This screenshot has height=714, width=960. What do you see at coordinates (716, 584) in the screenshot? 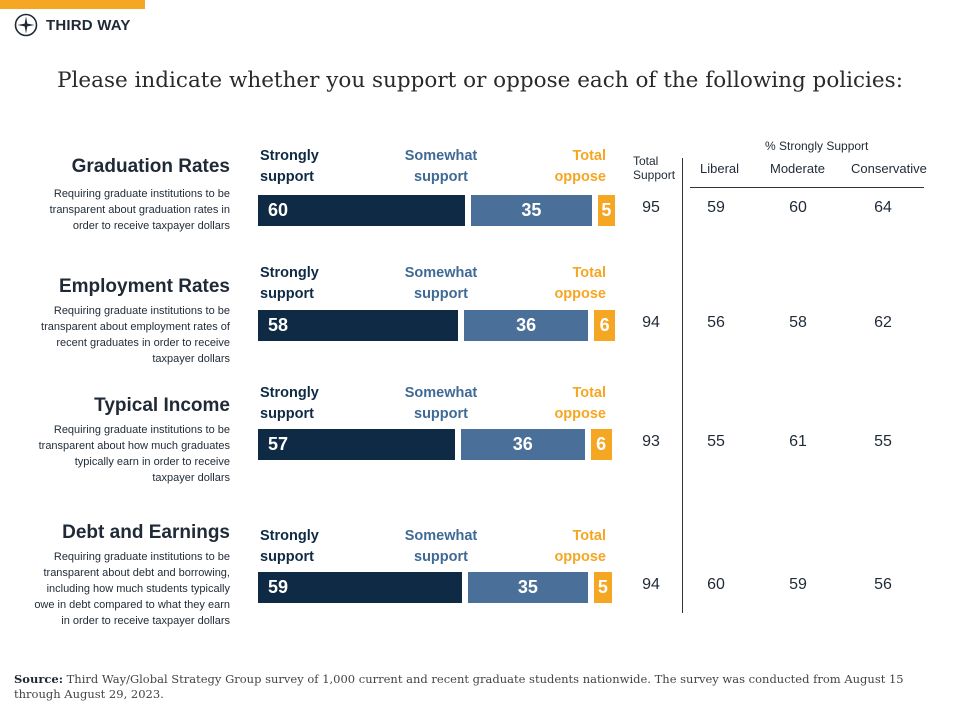
I see `liberal-value: 60` at bounding box center [716, 584].